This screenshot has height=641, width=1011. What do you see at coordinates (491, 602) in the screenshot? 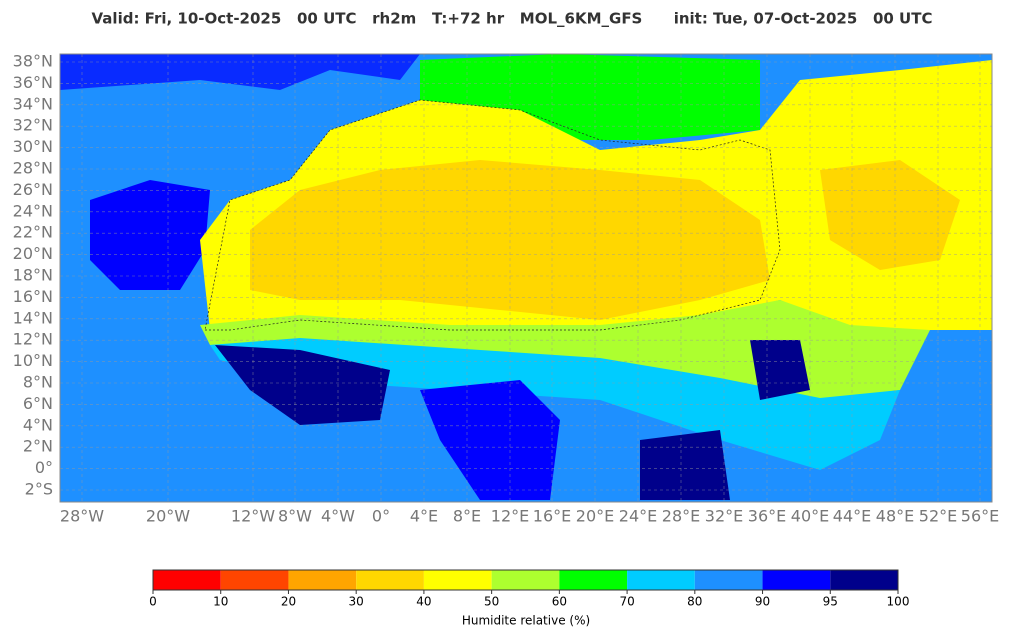
I see `colorbar-tick-label: 50` at bounding box center [491, 602].